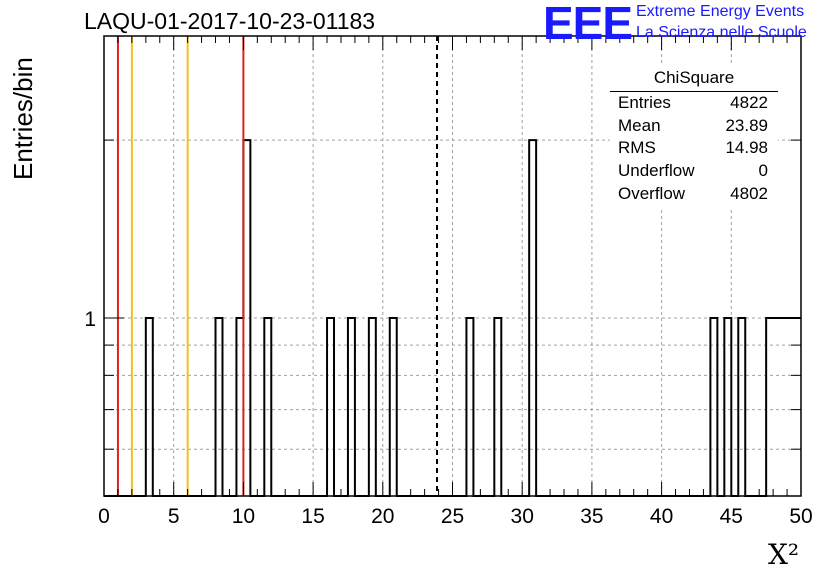  Describe the element at coordinates (694, 77) in the screenshot. I see `stats-title: ChiSquare` at that location.